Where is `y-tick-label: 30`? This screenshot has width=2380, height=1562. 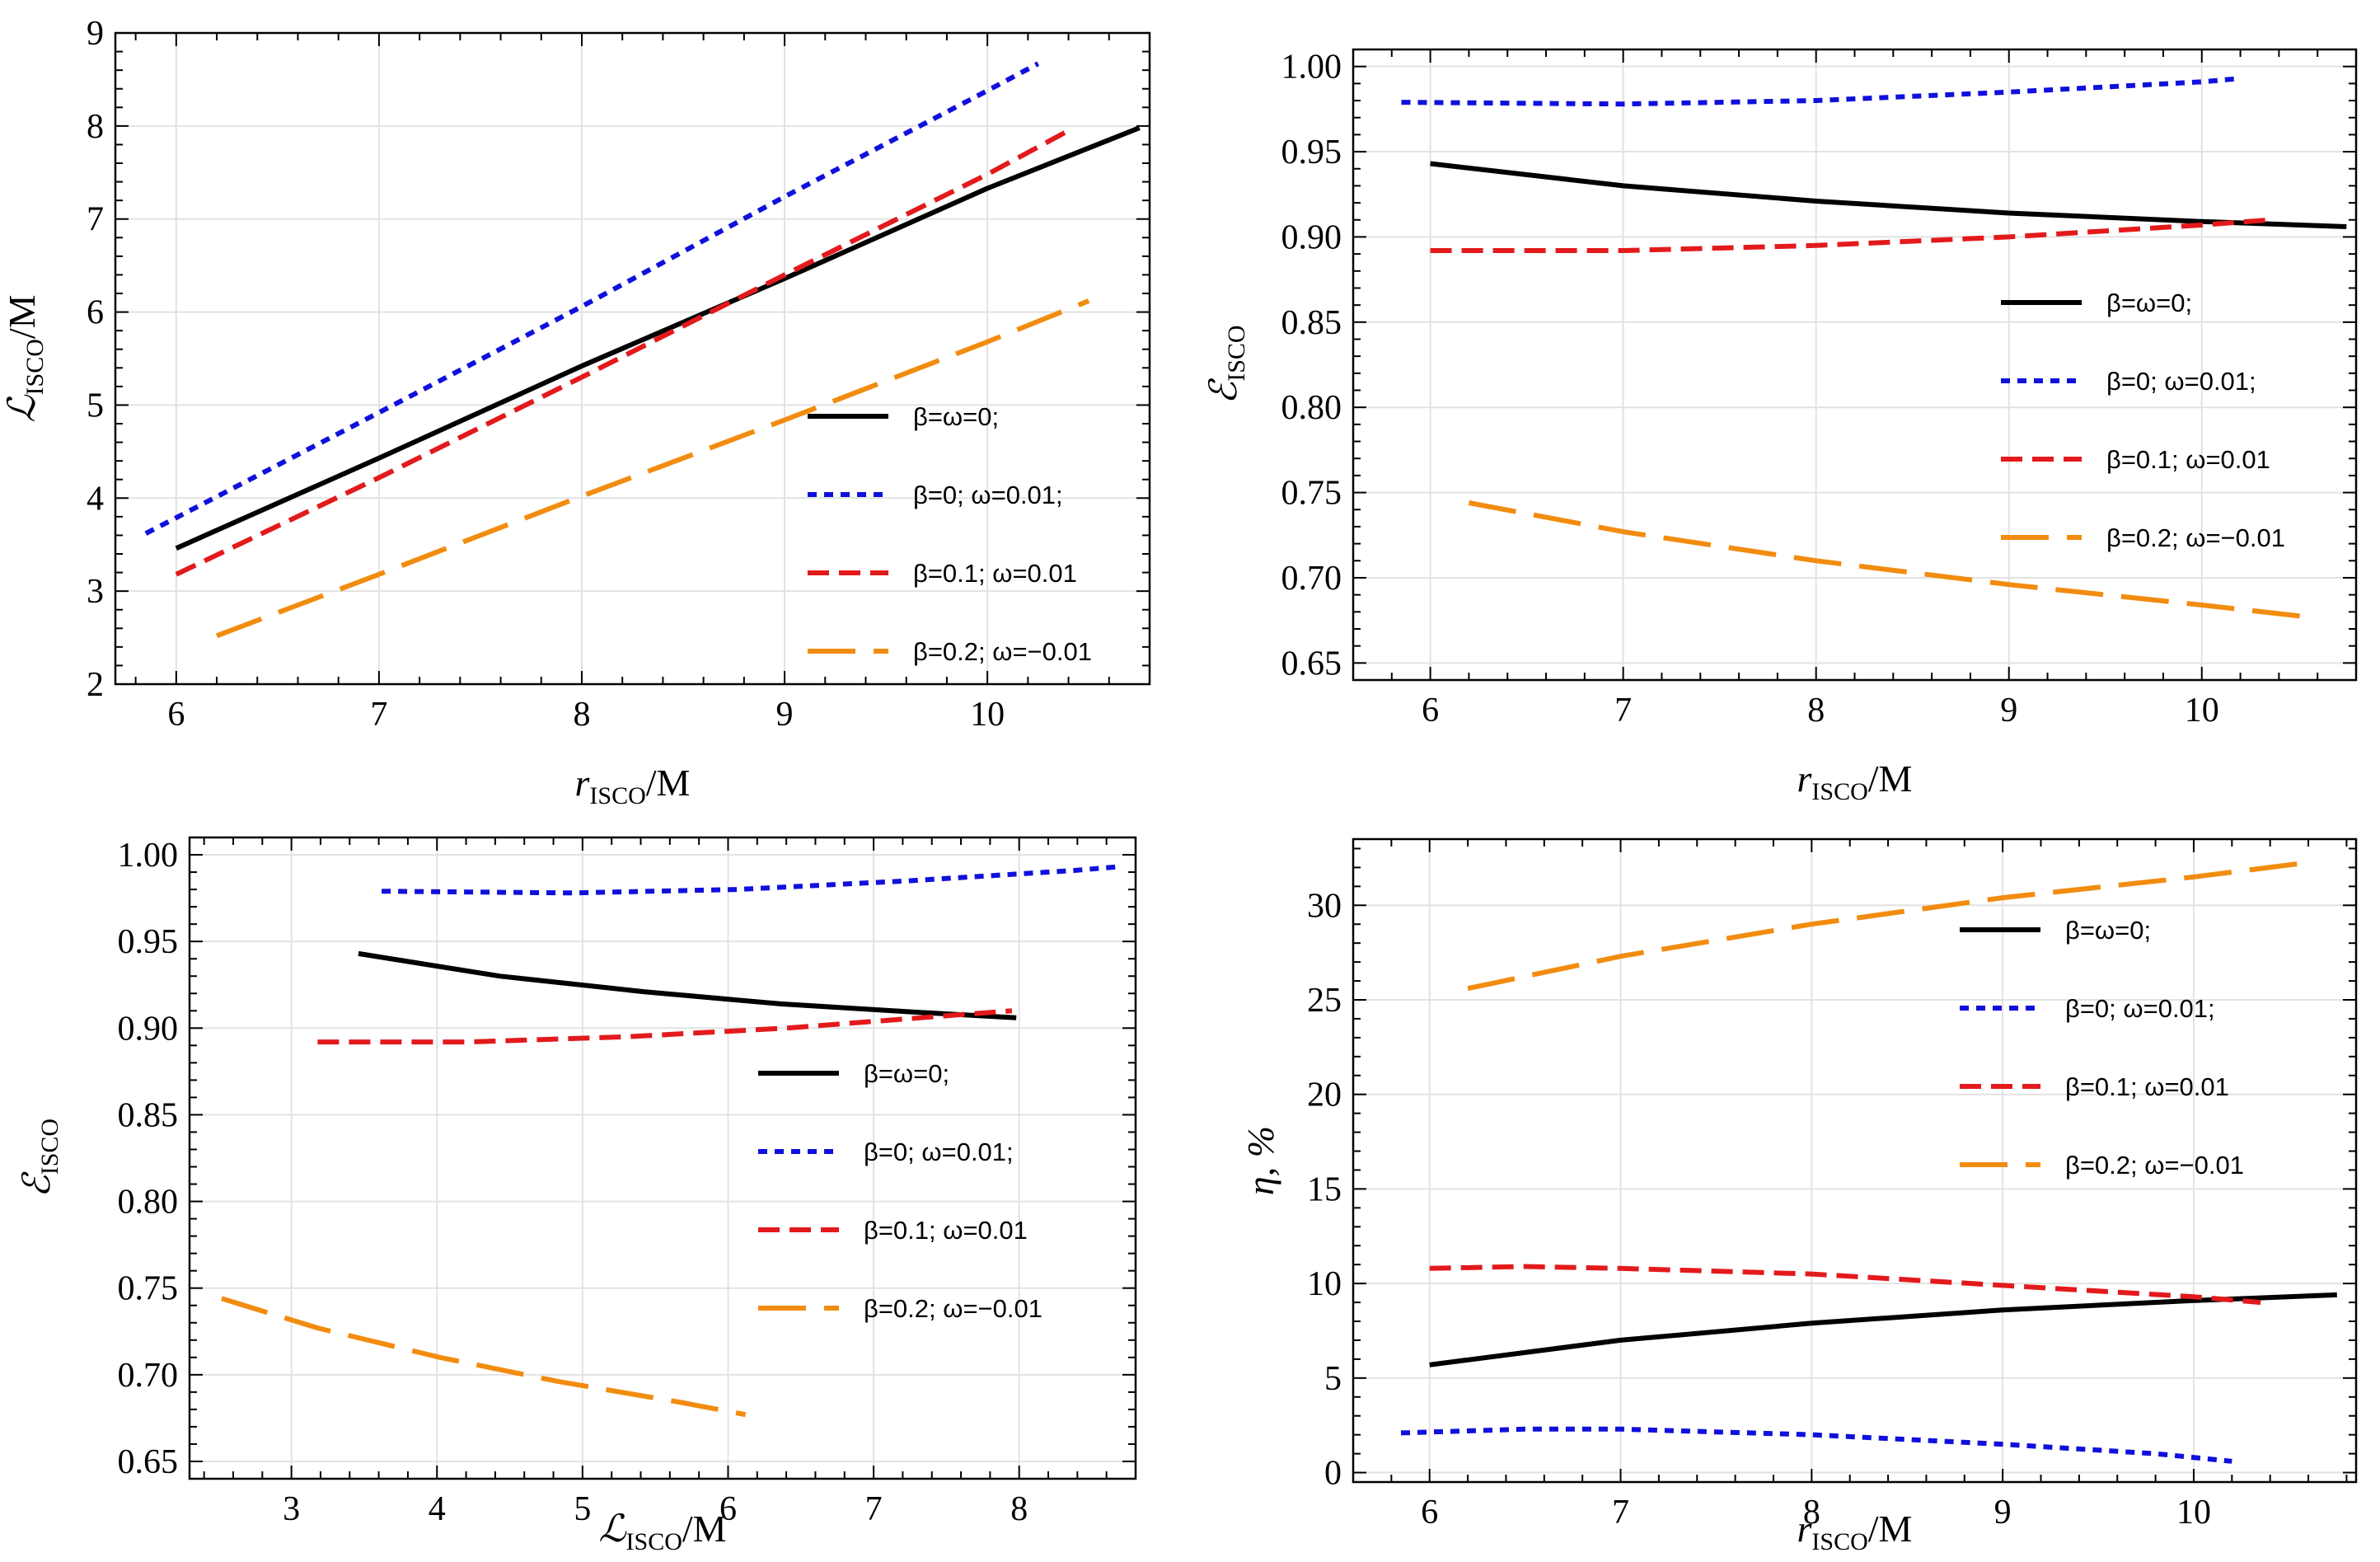 y-tick-label: 30 is located at coordinates (1324, 906).